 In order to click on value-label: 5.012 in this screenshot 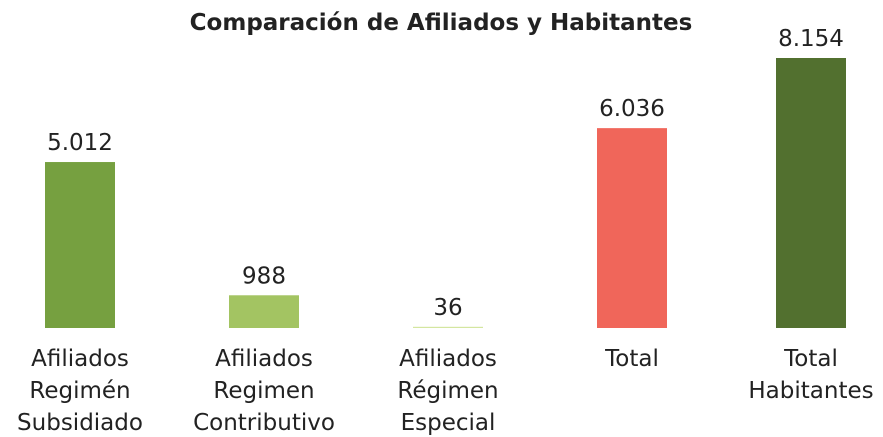, I will do `click(80, 143)`.